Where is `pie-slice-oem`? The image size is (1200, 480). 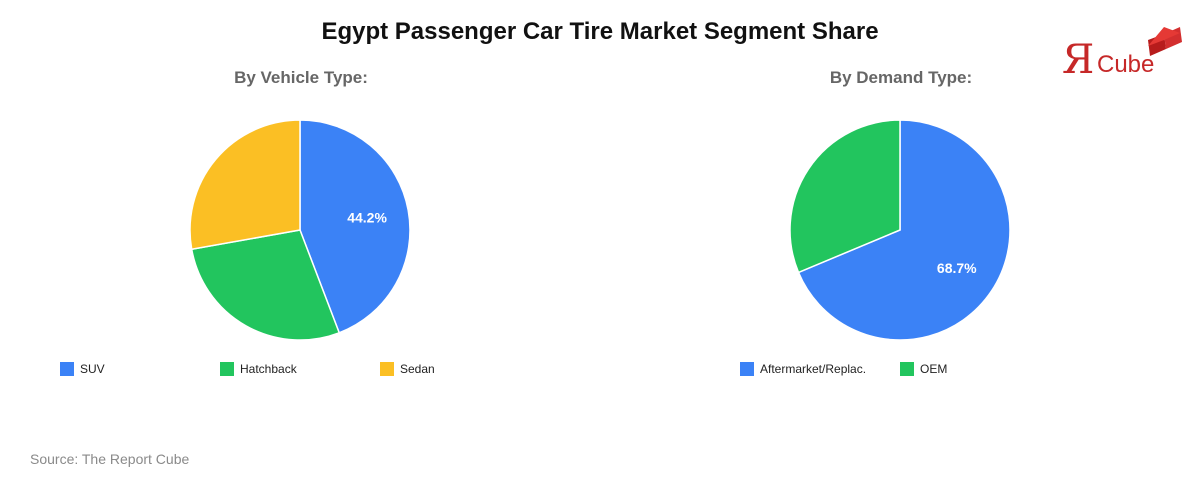
pie-slice-oem is located at coordinates (845, 196).